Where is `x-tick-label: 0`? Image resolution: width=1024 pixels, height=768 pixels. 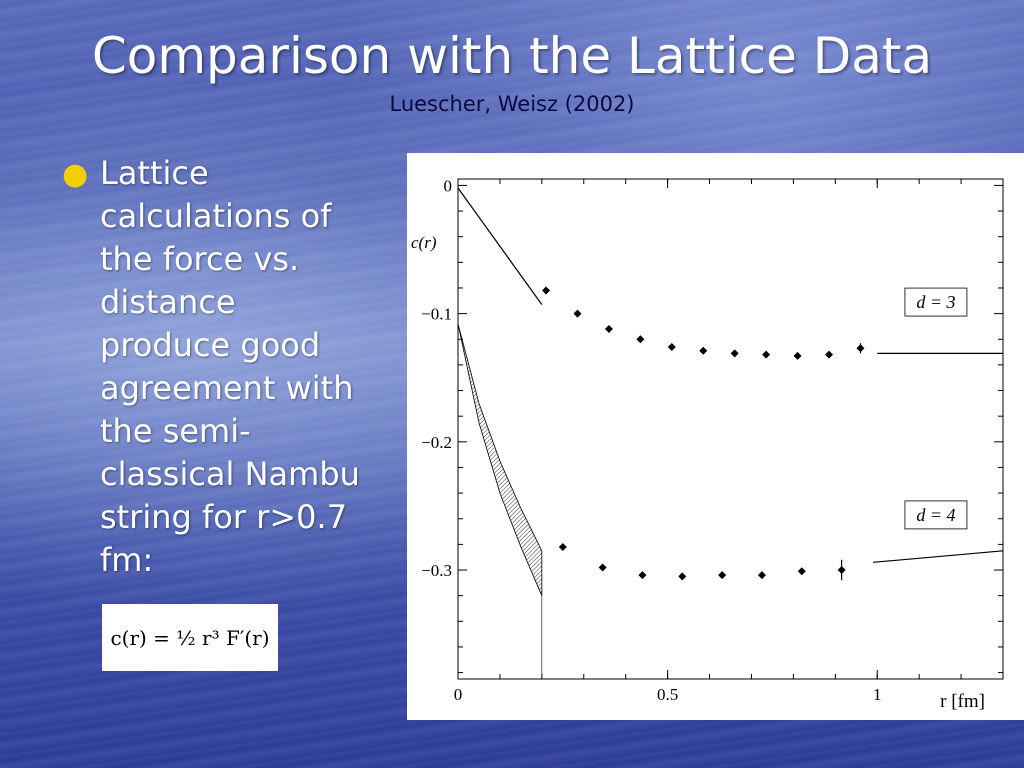
x-tick-label: 0 is located at coordinates (458, 694).